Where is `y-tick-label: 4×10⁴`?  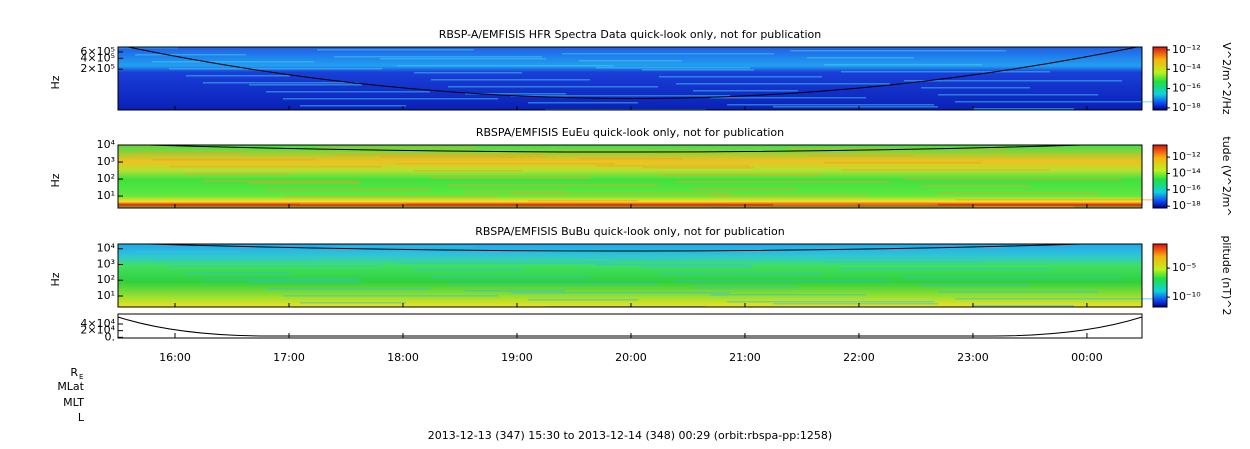 y-tick-label: 4×10⁴ is located at coordinates (97, 323).